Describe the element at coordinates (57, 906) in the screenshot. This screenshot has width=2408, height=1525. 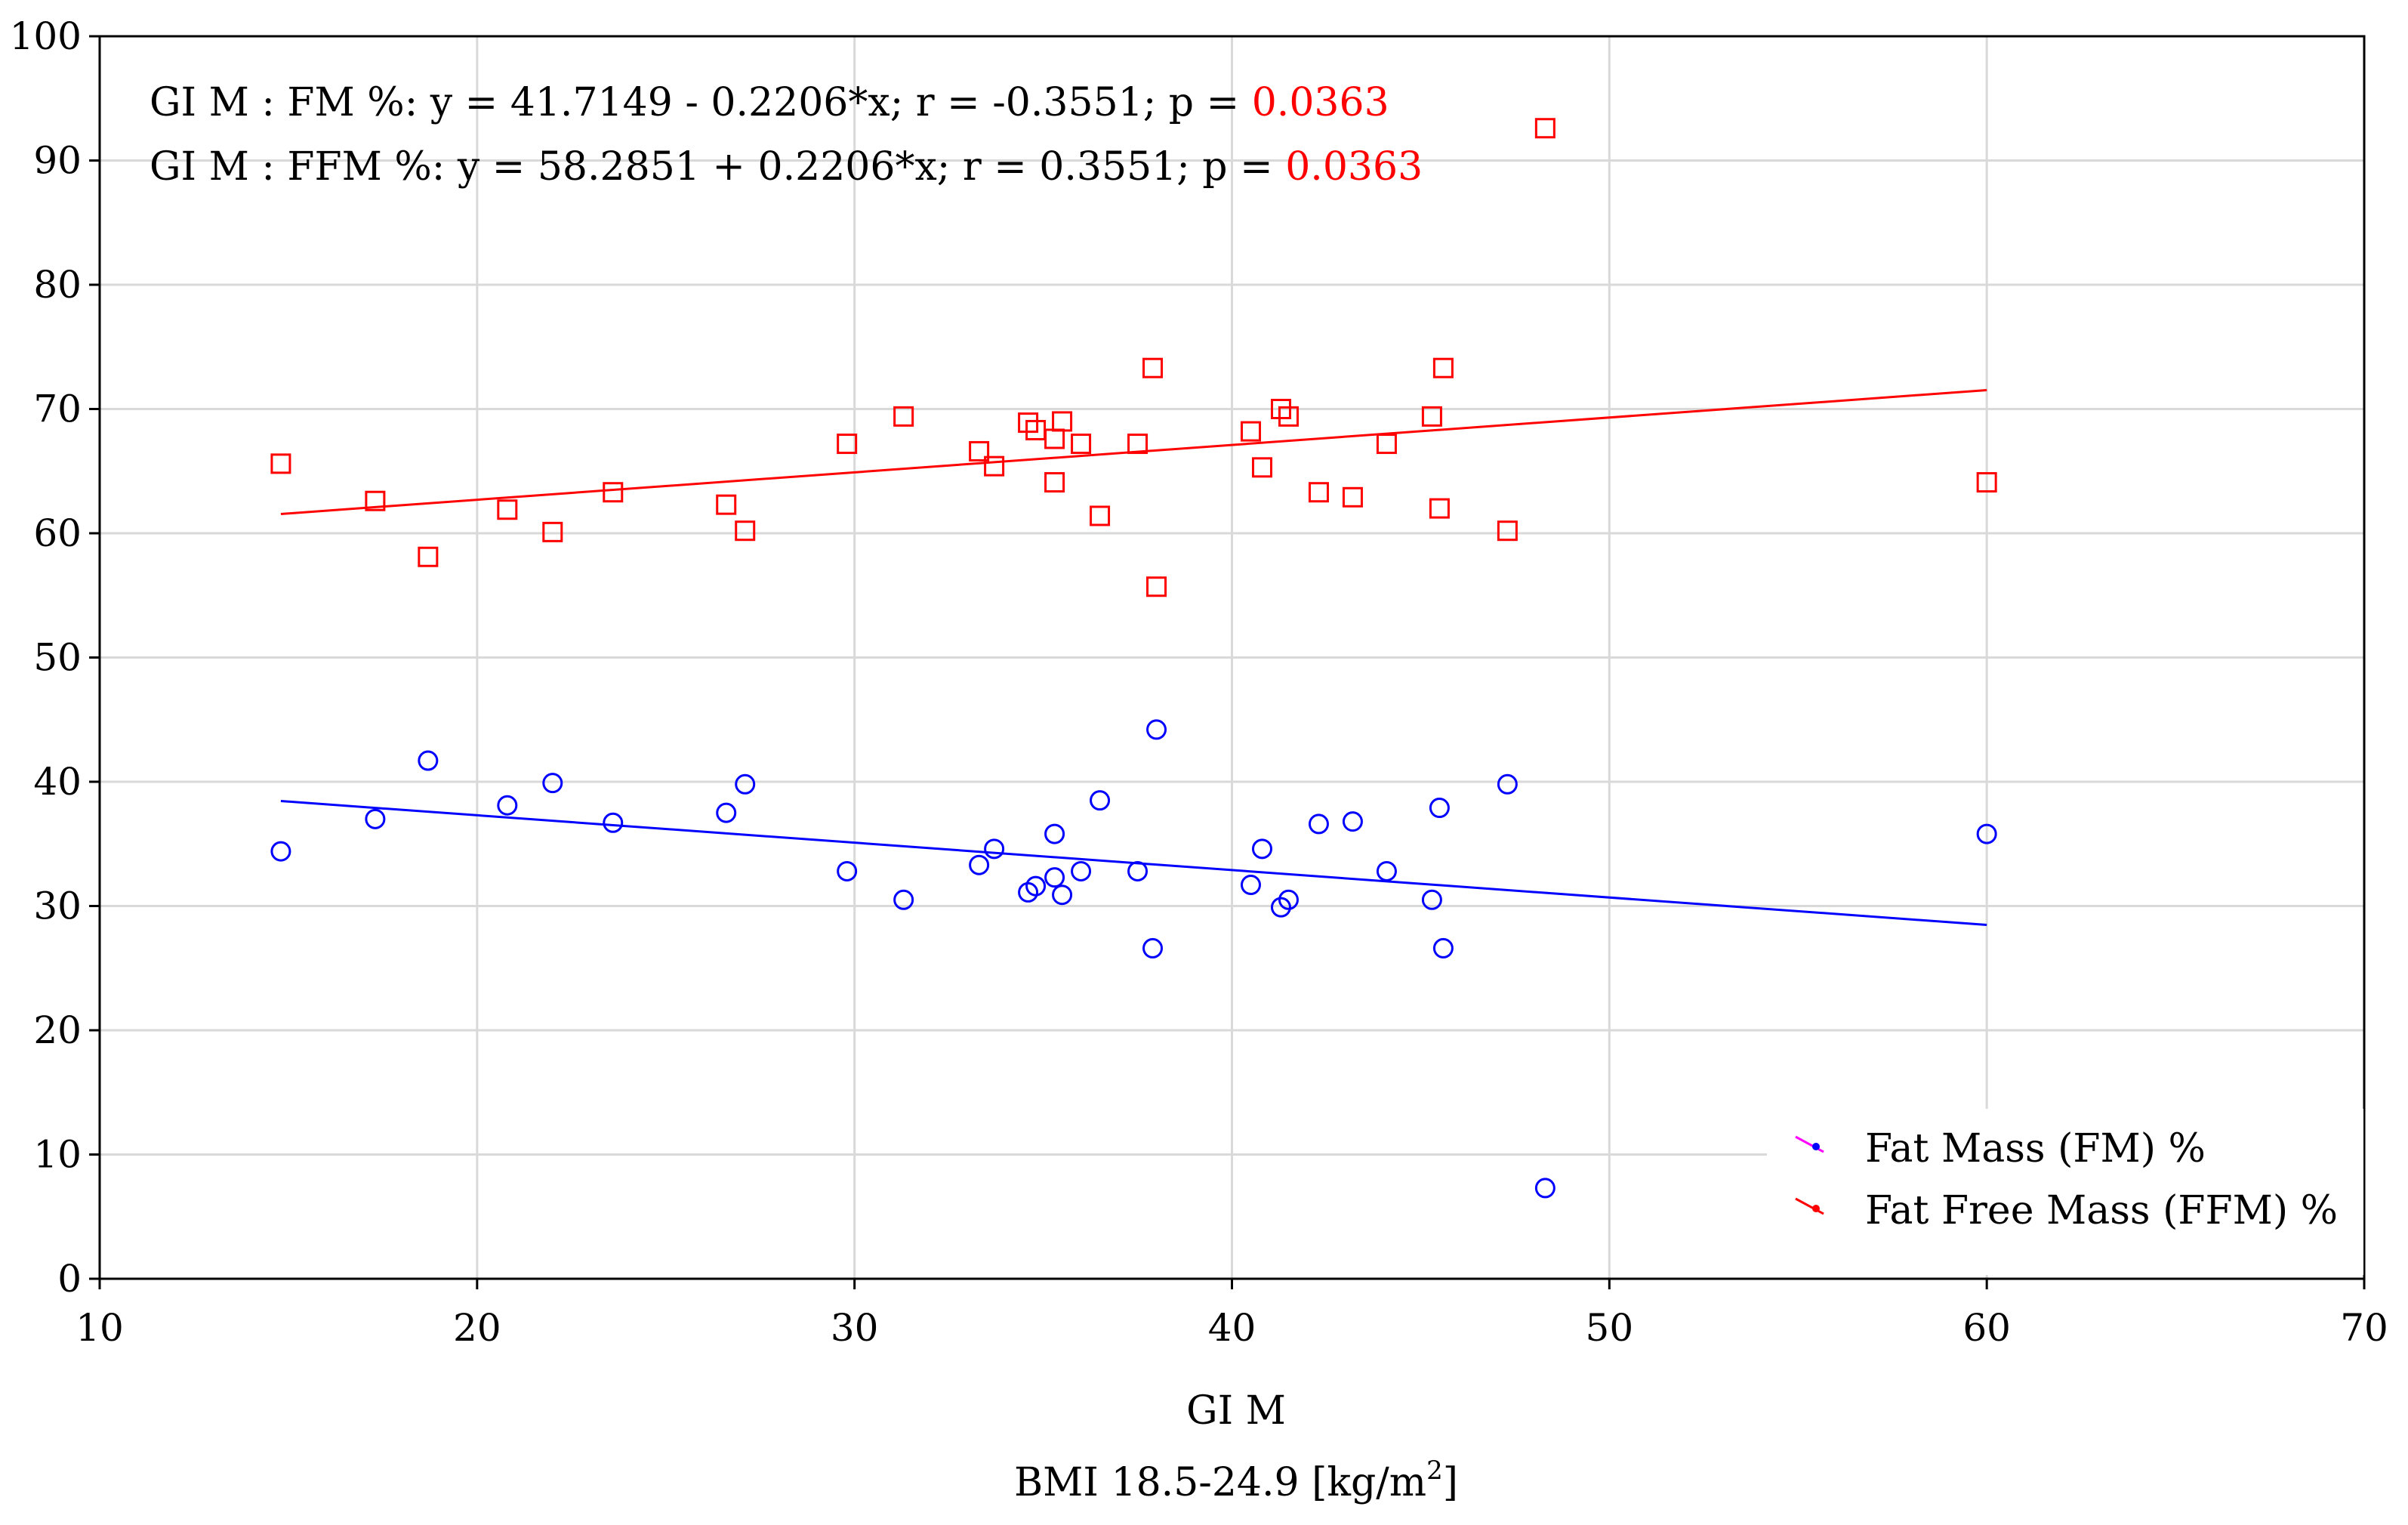
I see `y-tick-label: 30` at that location.